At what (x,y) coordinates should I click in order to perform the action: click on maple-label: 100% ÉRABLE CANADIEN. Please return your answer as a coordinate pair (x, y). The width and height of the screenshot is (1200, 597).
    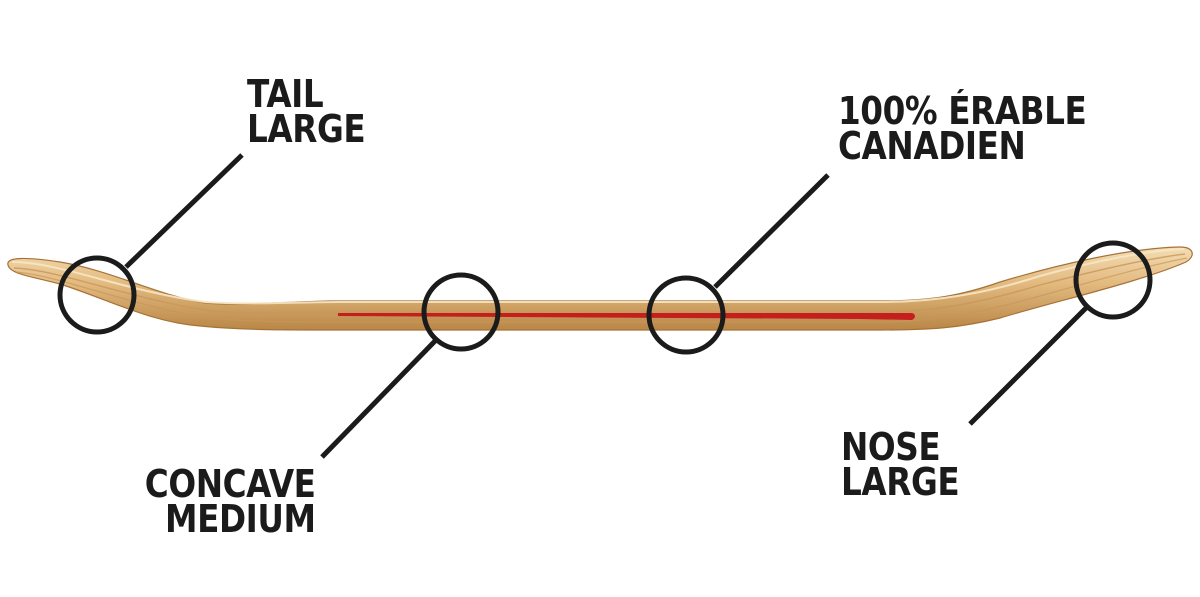
    Looking at the image, I should click on (962, 128).